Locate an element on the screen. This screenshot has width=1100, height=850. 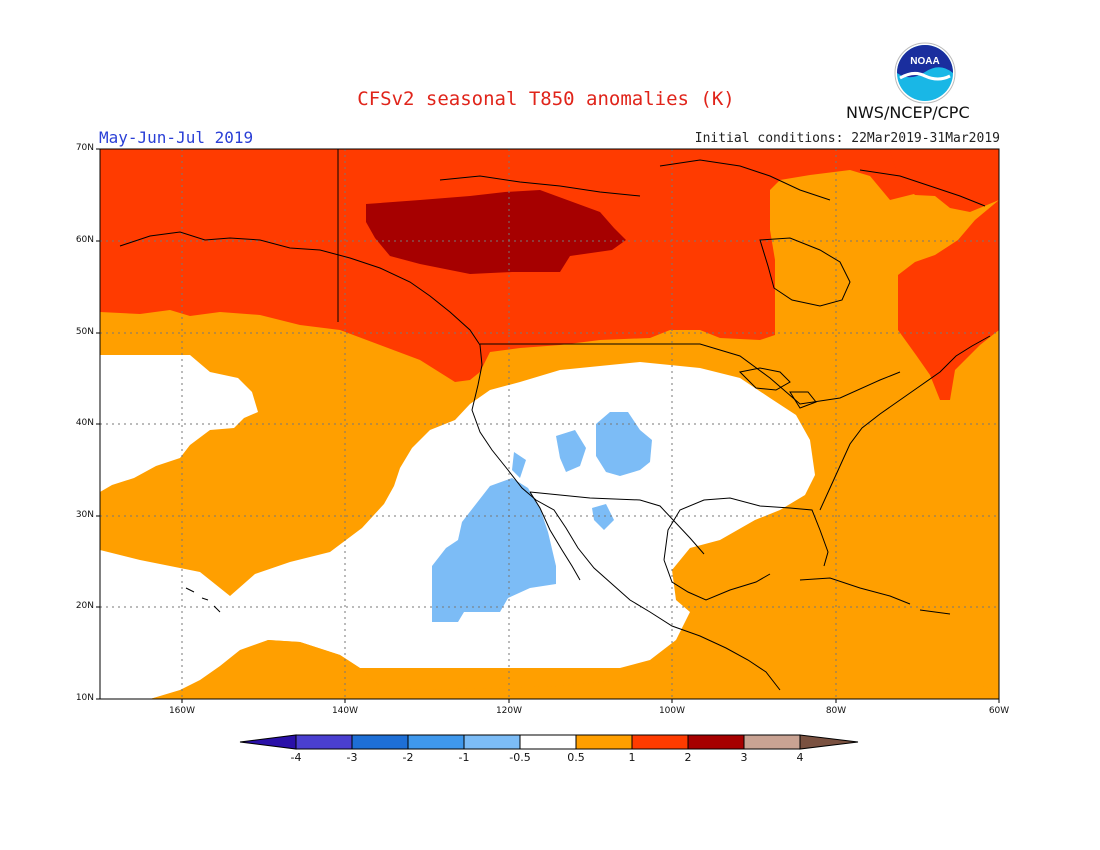
initial-conditions: Initial conditions: 22Mar2019-31Mar2019 is located at coordinates (847, 138).